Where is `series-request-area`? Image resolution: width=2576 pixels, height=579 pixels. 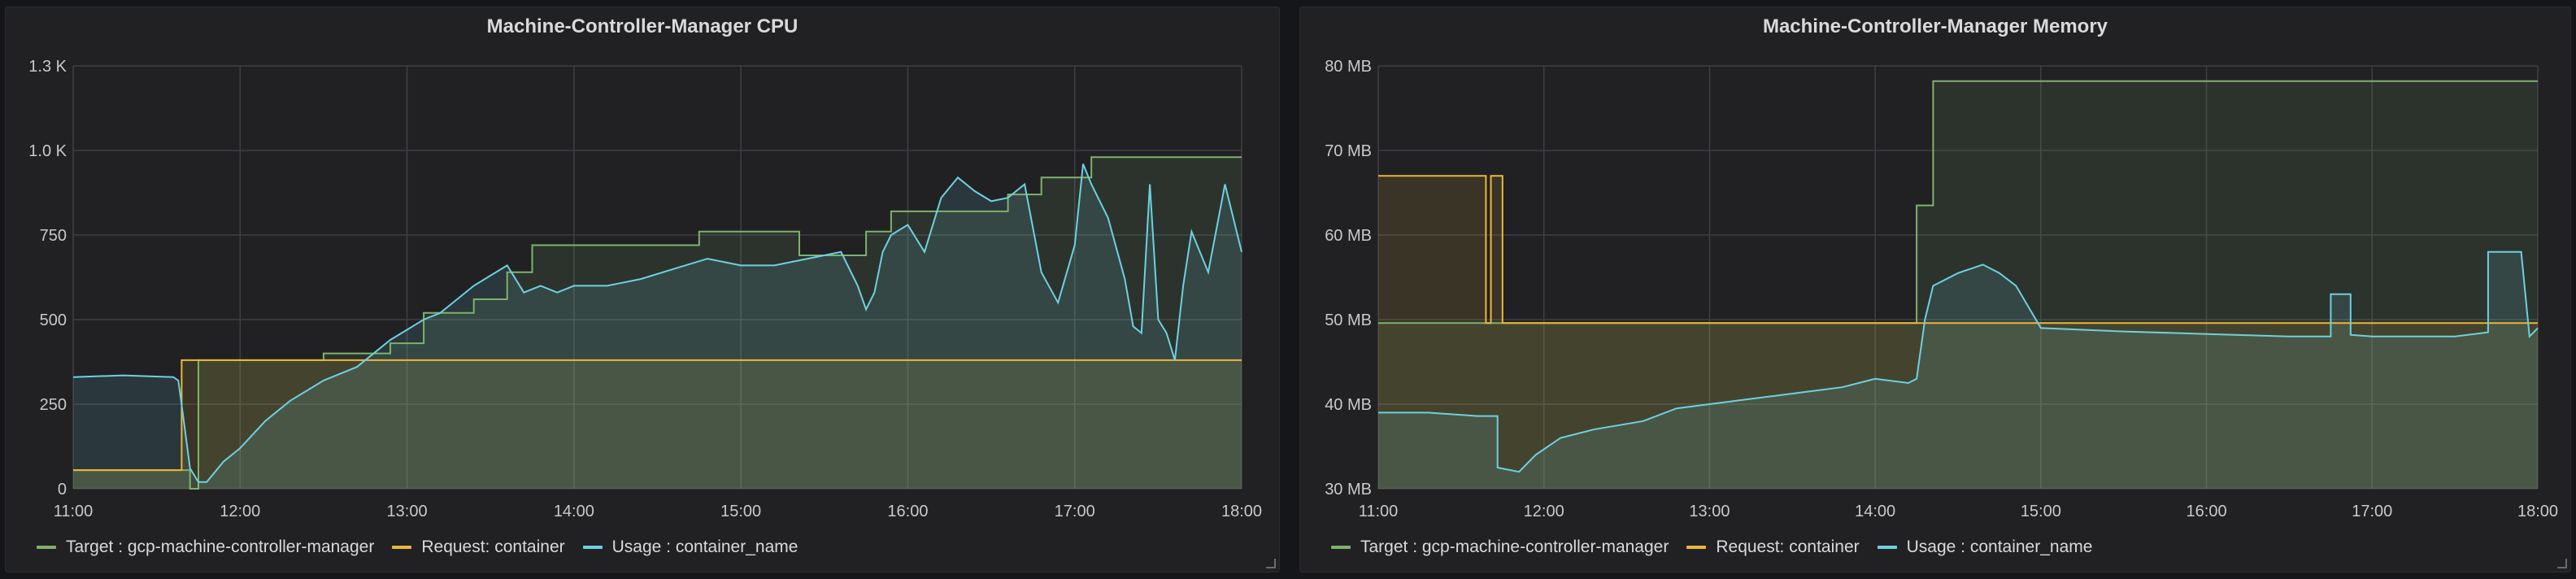
series-request-area is located at coordinates (658, 424).